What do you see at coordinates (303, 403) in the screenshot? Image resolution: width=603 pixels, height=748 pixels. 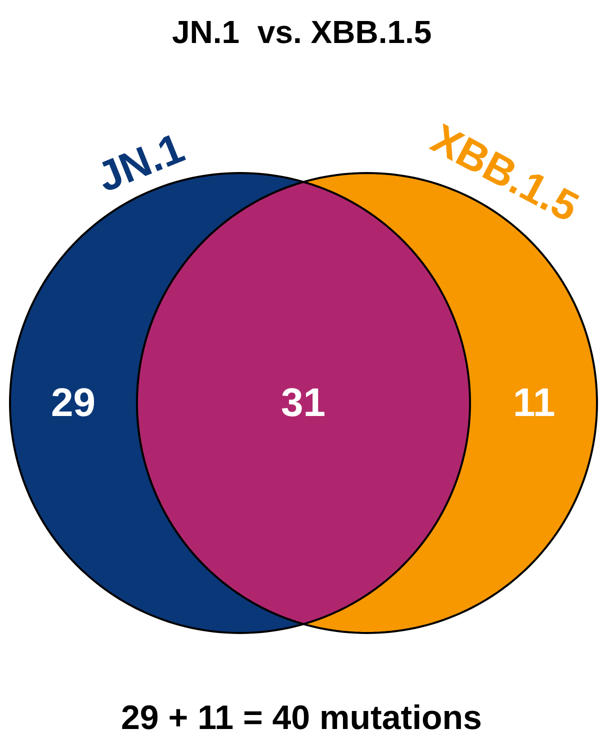 I see `data-label: 31` at bounding box center [303, 403].